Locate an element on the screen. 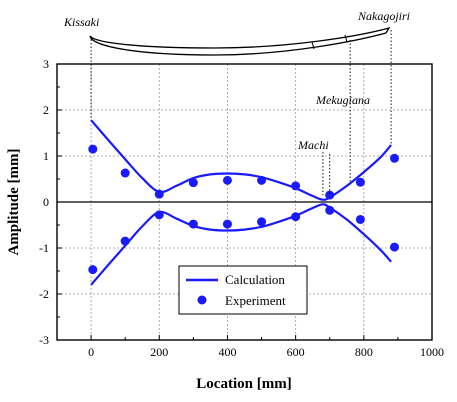  y-tick-label: -3 is located at coordinates (44, 340).